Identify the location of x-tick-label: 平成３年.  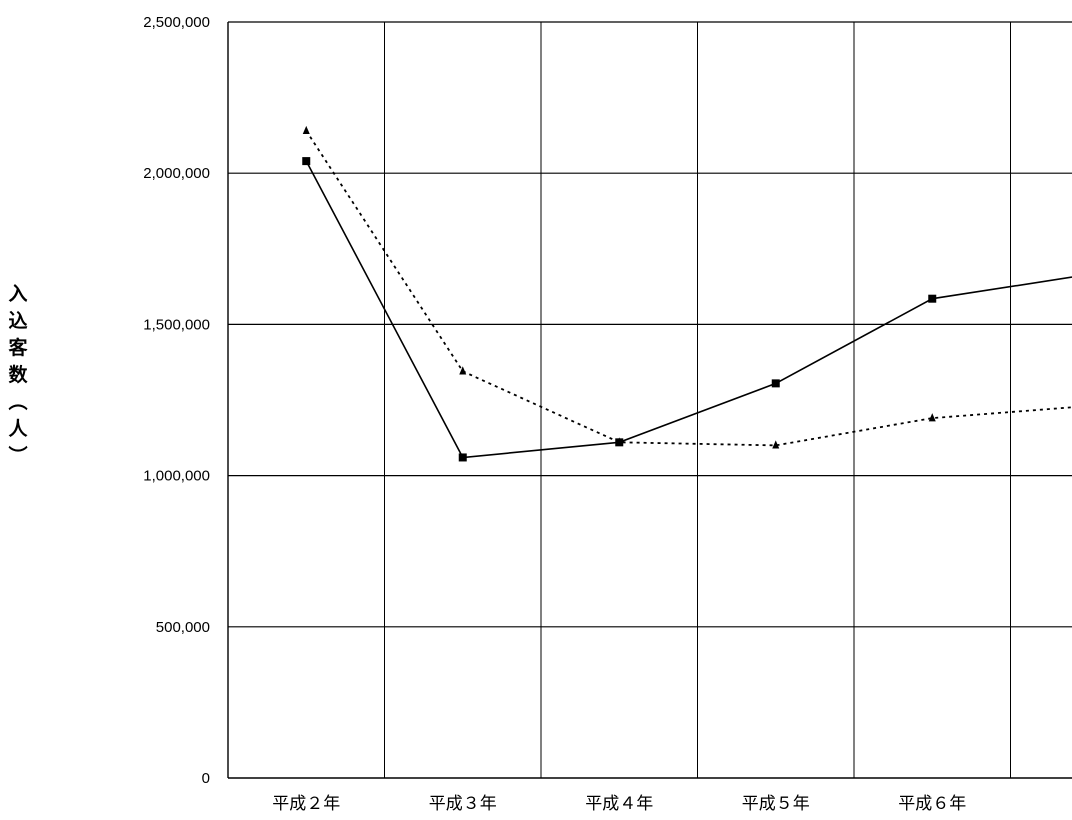
(463, 804).